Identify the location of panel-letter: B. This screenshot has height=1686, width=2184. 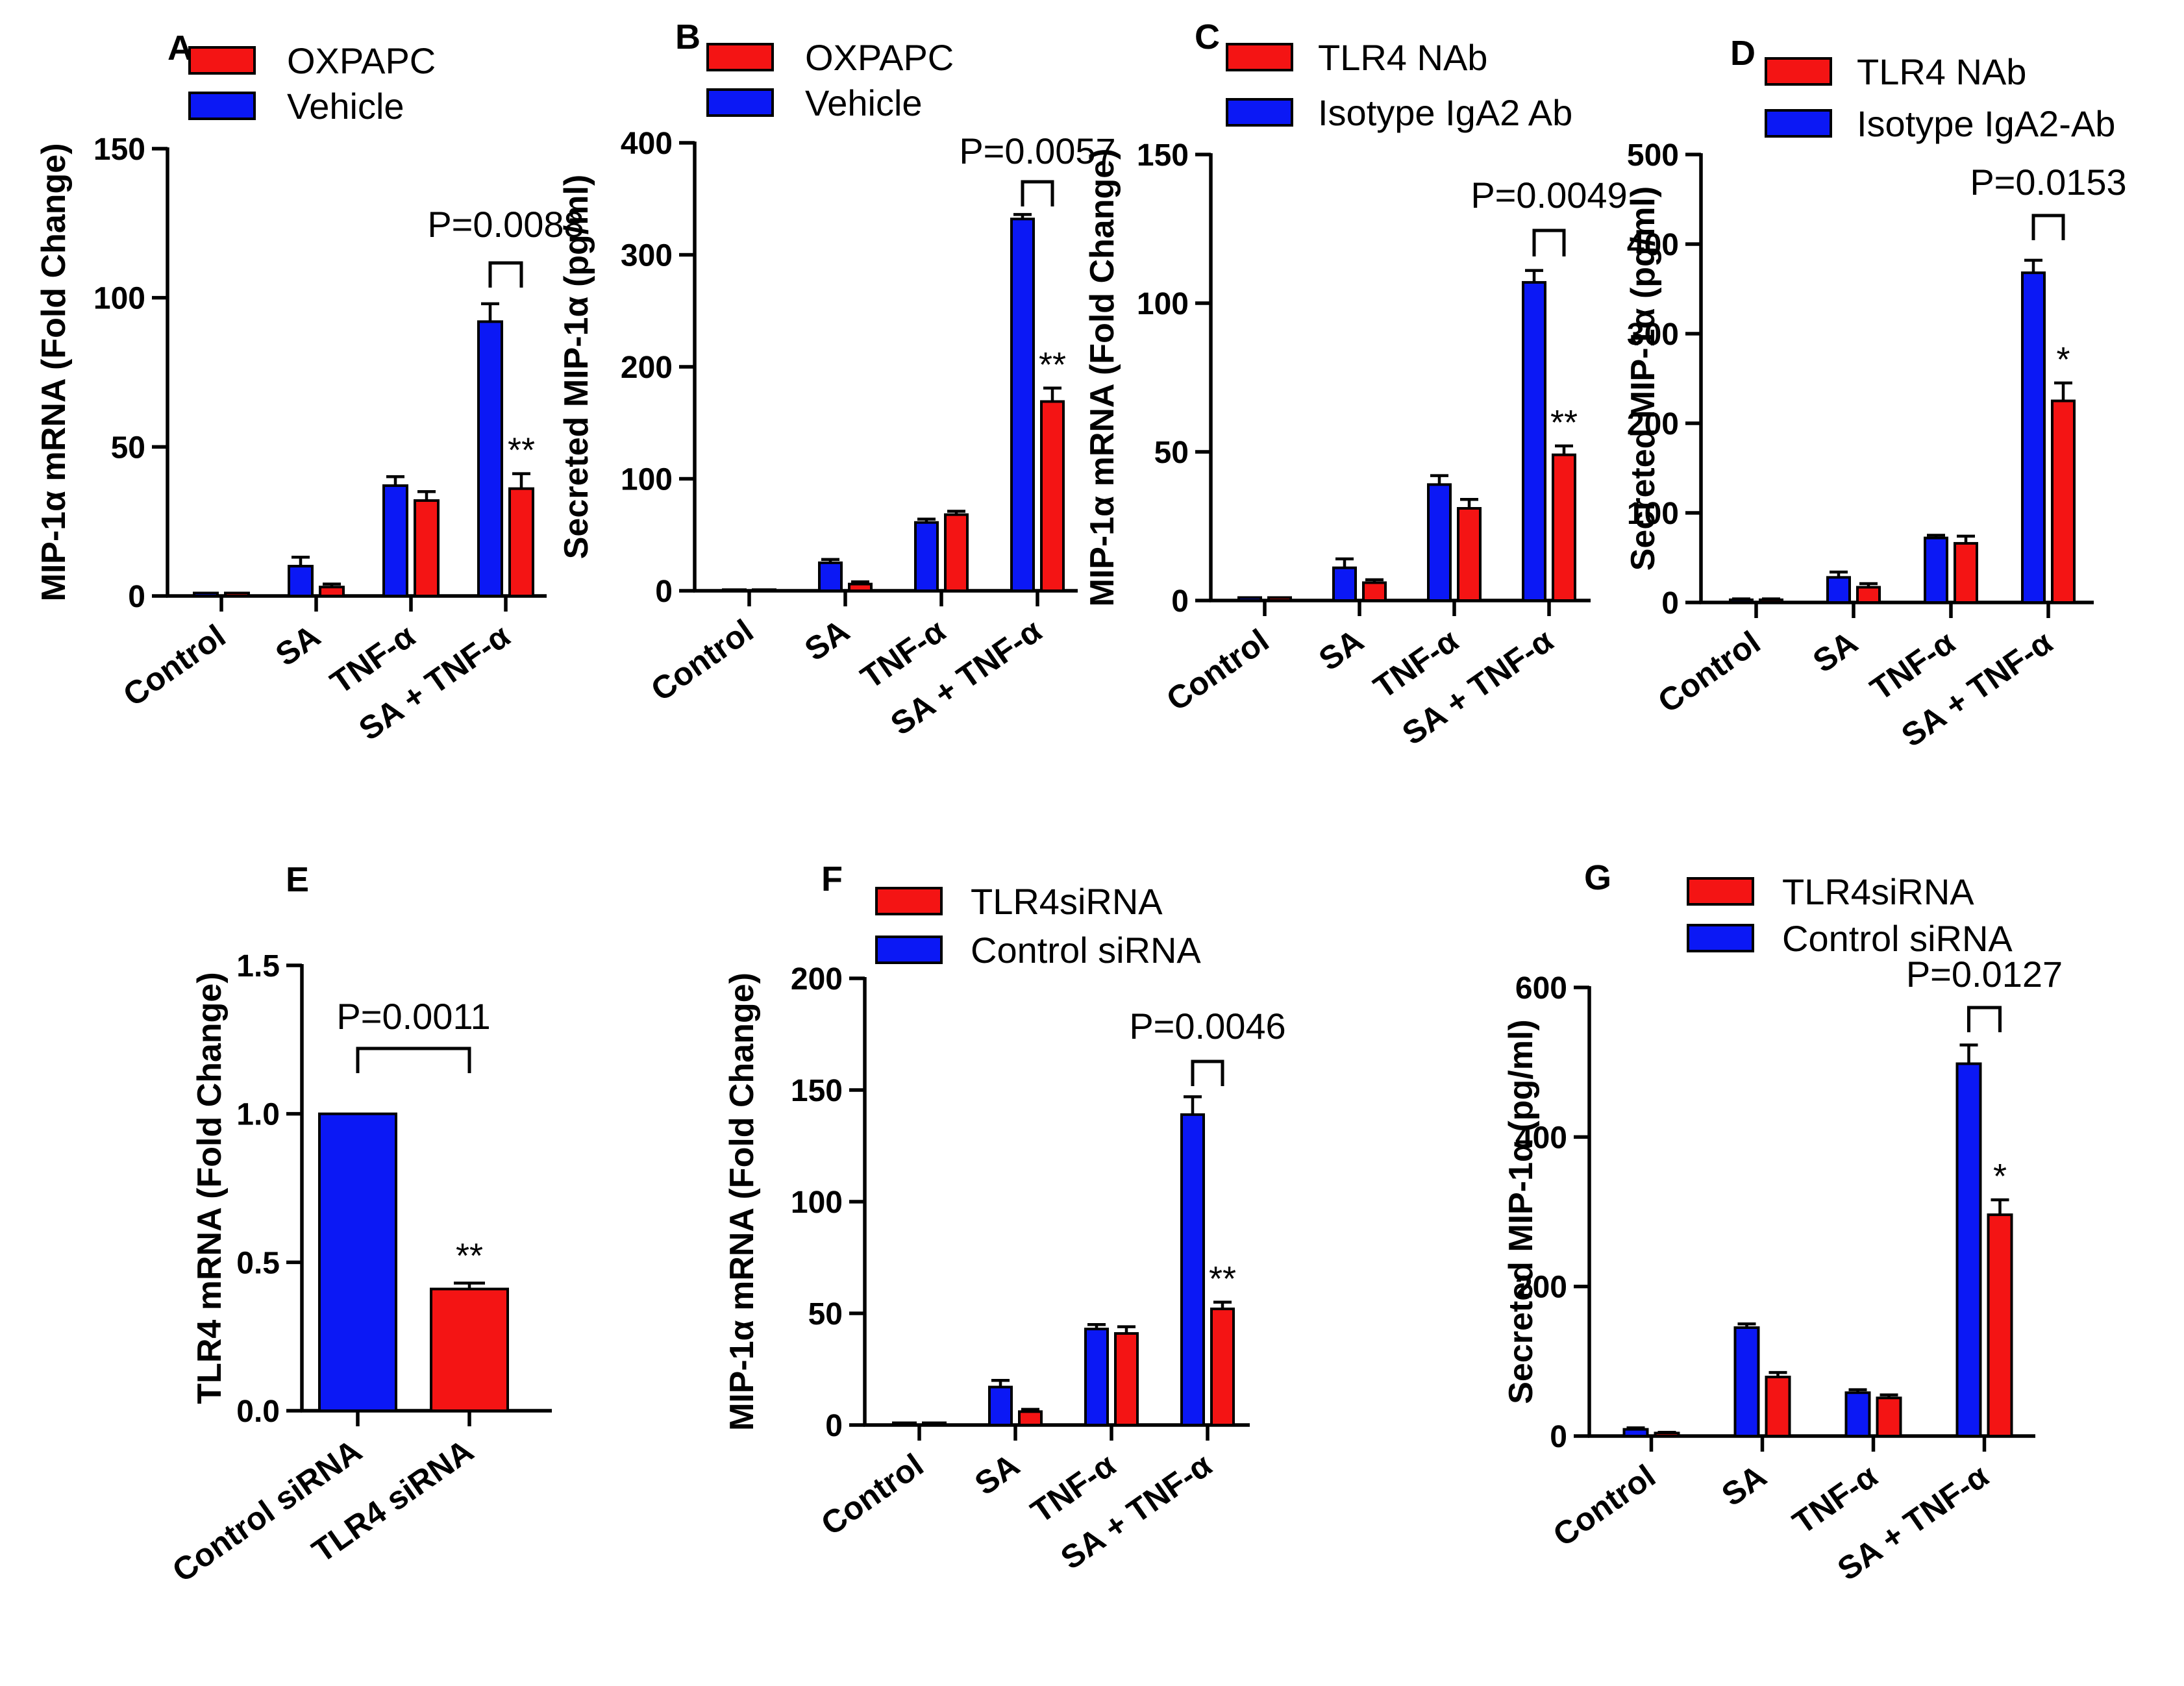
(688, 37).